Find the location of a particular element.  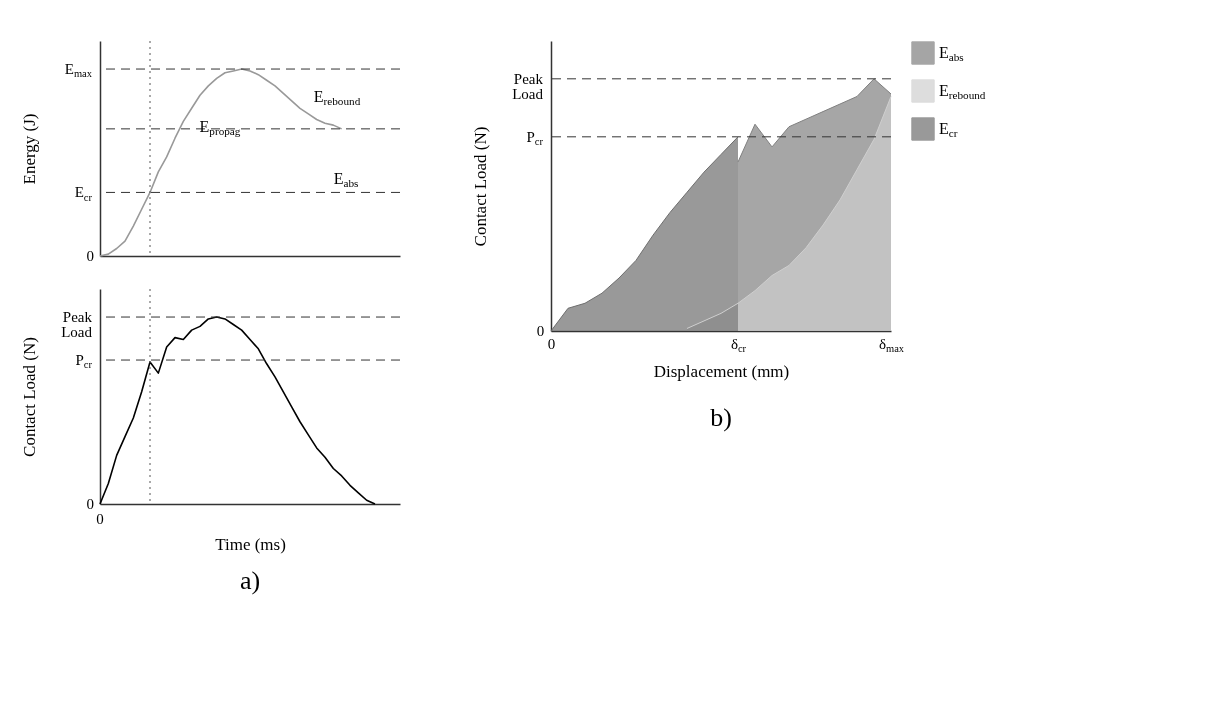

legend-label: E$_{rebound}$ is located at coordinates (962, 92).